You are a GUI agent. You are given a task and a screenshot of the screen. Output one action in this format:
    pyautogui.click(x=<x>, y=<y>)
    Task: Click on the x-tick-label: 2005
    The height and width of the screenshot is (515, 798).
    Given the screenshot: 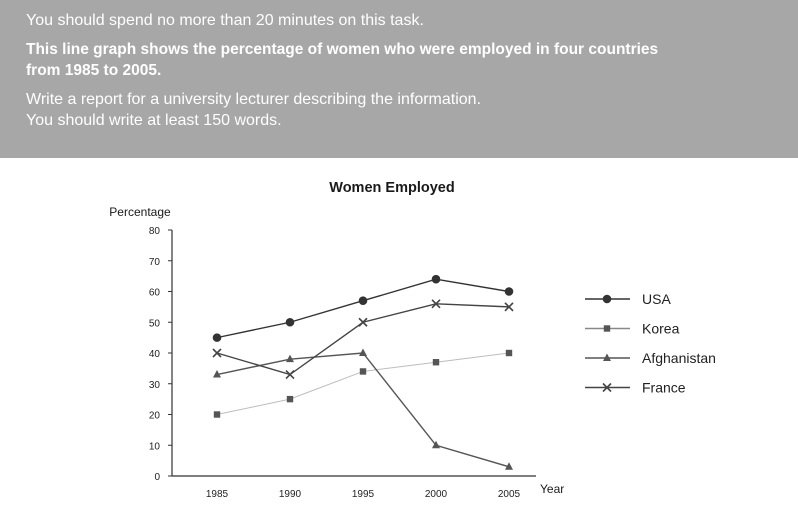 What is the action you would take?
    pyautogui.click(x=509, y=494)
    